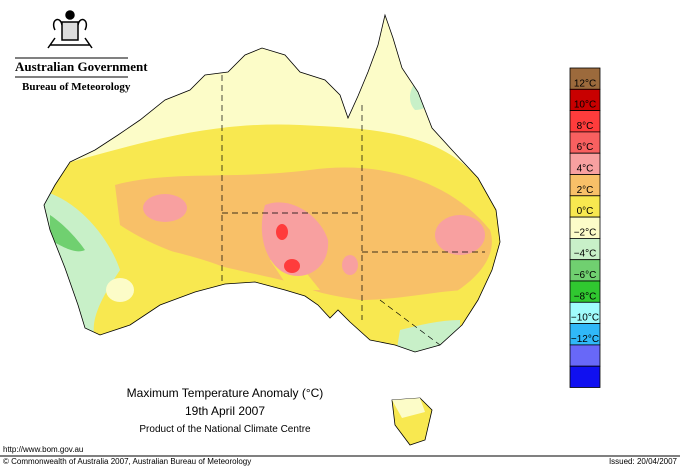 Image resolution: width=680 pixels, height=467 pixels. Describe the element at coordinates (81, 66) in the screenshot. I see `government: Australian Government` at that location.